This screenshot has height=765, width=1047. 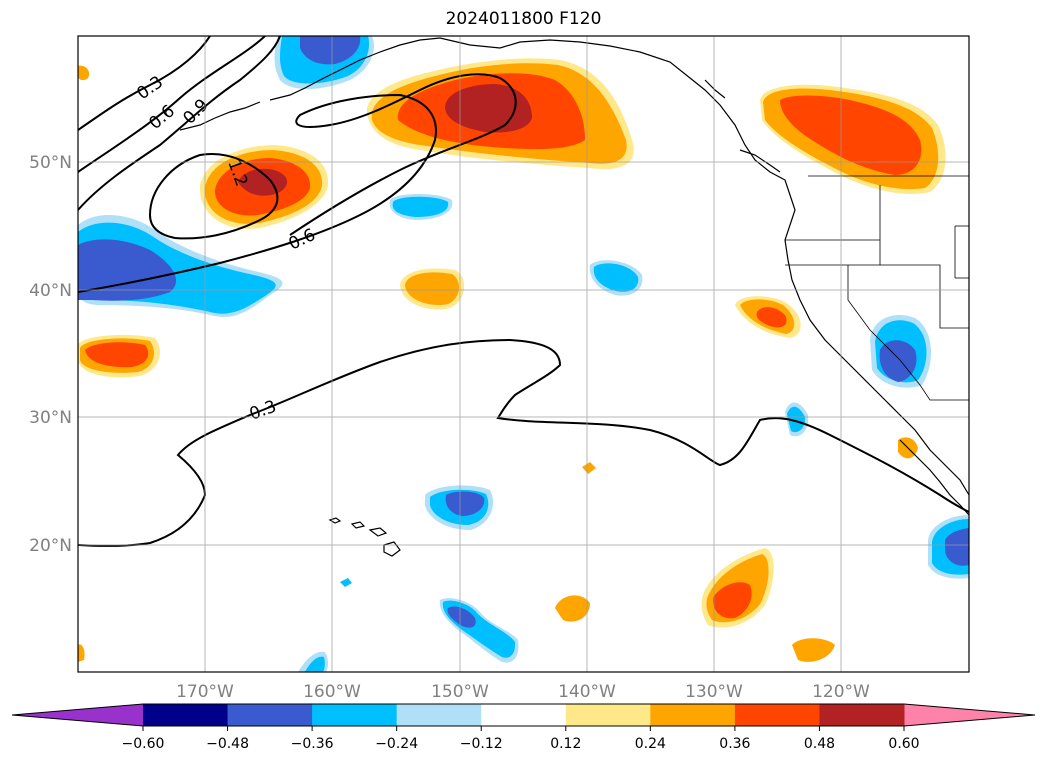 I want to click on colorbar-tick-label: −0.12, so click(x=481, y=744).